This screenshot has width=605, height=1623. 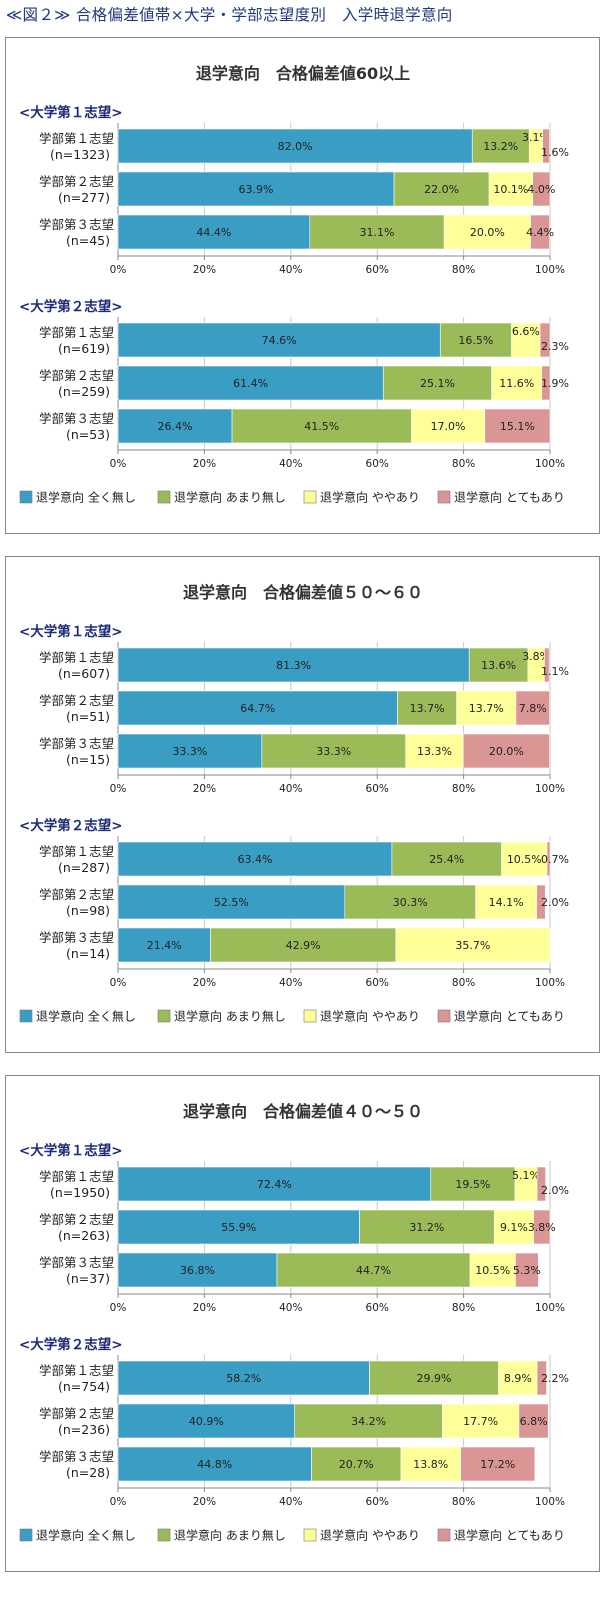 I want to click on data-label: 6.8%, so click(x=534, y=1421).